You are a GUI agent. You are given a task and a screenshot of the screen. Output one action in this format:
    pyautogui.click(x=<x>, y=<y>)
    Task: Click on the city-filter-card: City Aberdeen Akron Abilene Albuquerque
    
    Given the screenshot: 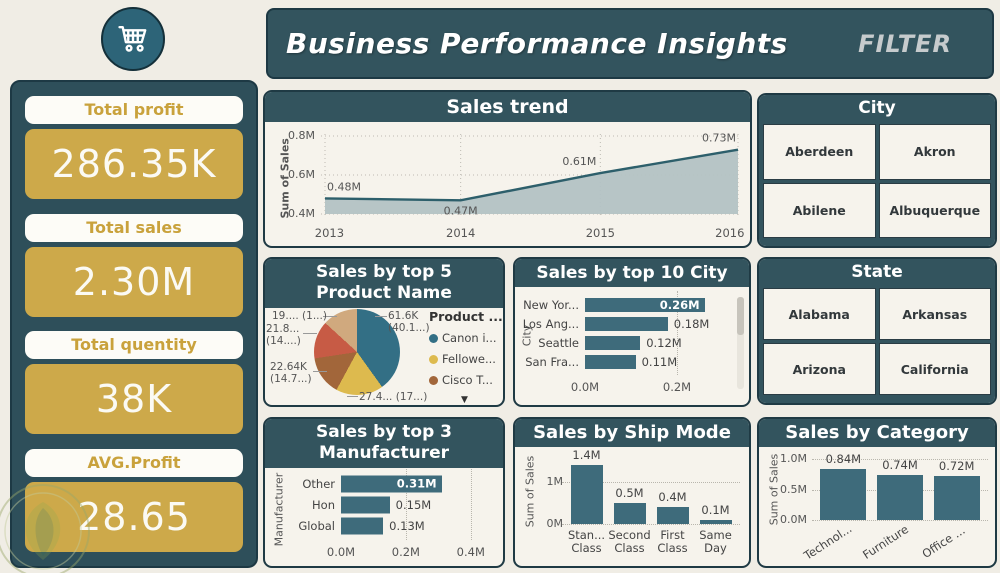 What is the action you would take?
    pyautogui.click(x=877, y=170)
    